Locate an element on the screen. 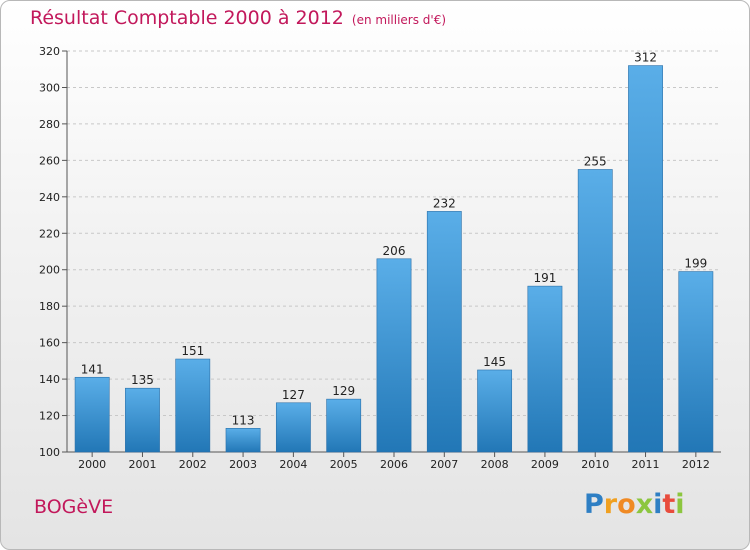  chart-title-text: Résultat Comptable 2000 à 2012 is located at coordinates (187, 18).